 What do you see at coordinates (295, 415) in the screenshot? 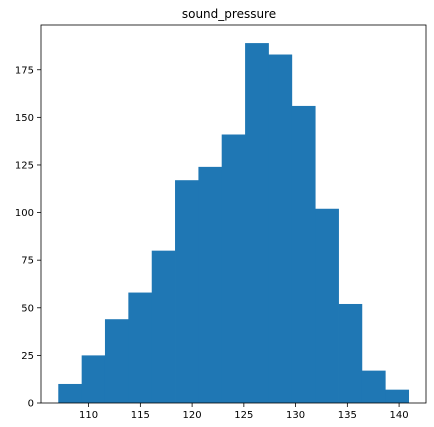
I see `x-tick-label: 130` at bounding box center [295, 415].